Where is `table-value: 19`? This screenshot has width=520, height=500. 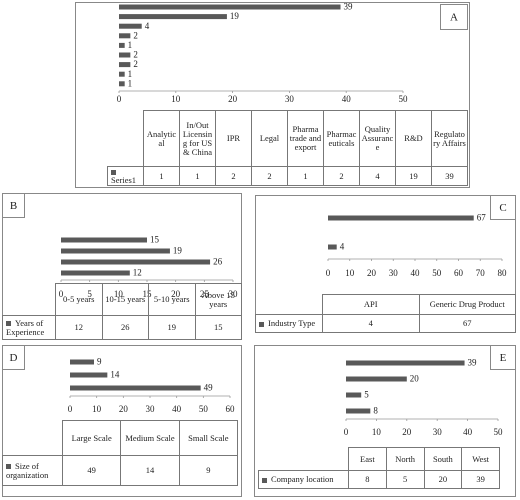 table-value: 19 is located at coordinates (413, 175).